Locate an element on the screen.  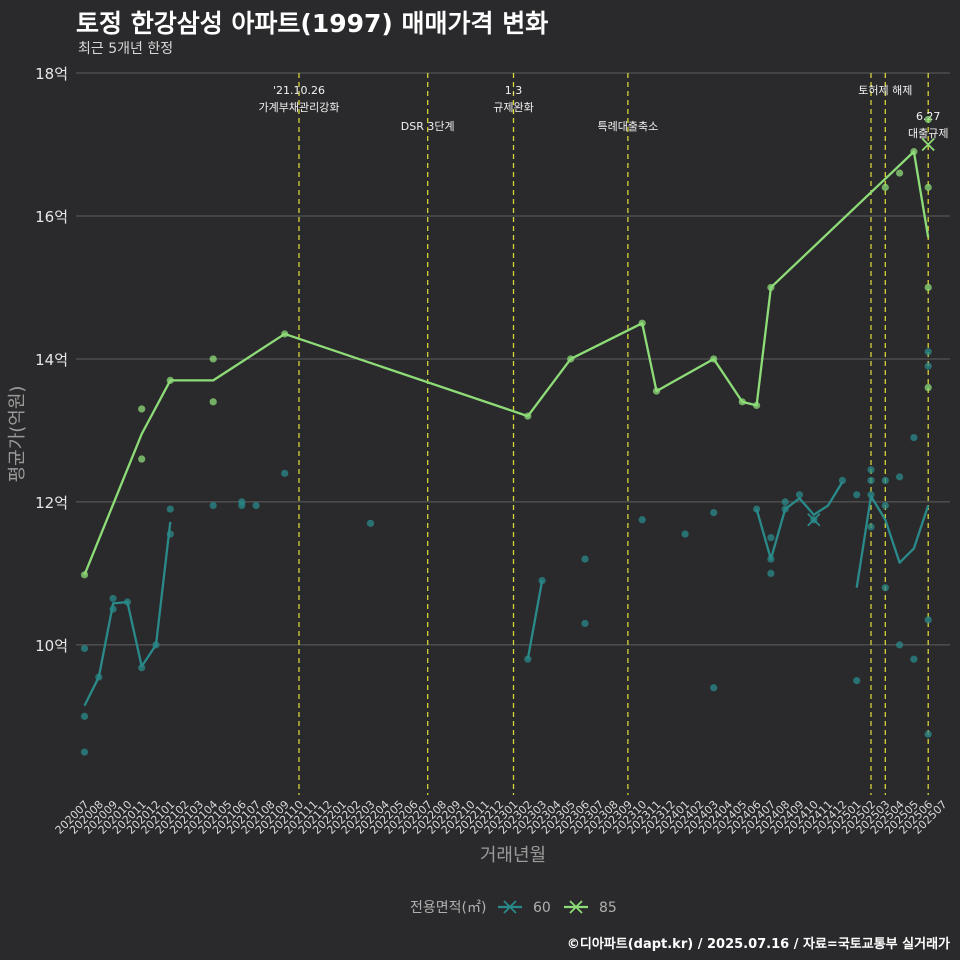
legend-key-85: 85 is located at coordinates (590, 908).